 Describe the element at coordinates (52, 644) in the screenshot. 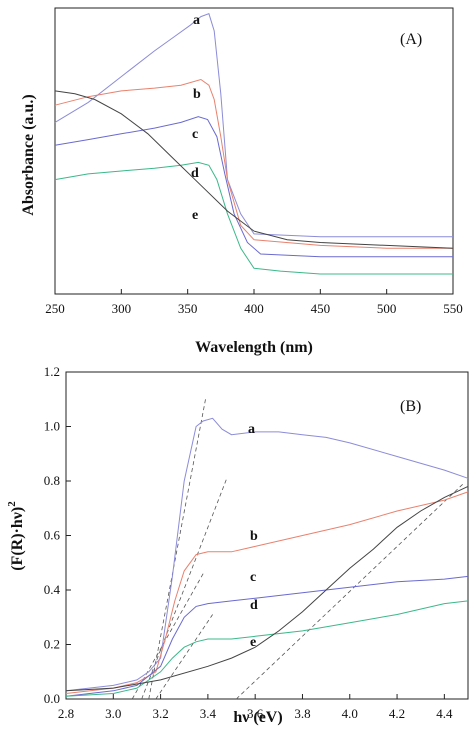

I see `panel-b-y-tick-label: 0.2` at that location.